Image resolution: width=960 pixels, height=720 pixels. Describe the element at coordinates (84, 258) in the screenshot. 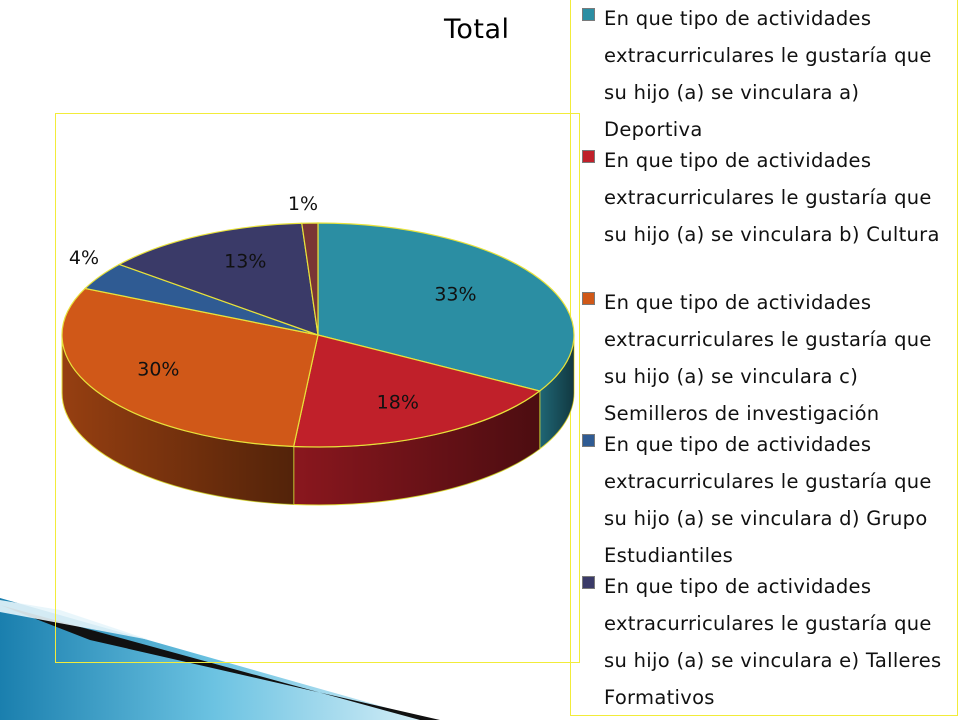

I see `data-label-3: 4%` at that location.